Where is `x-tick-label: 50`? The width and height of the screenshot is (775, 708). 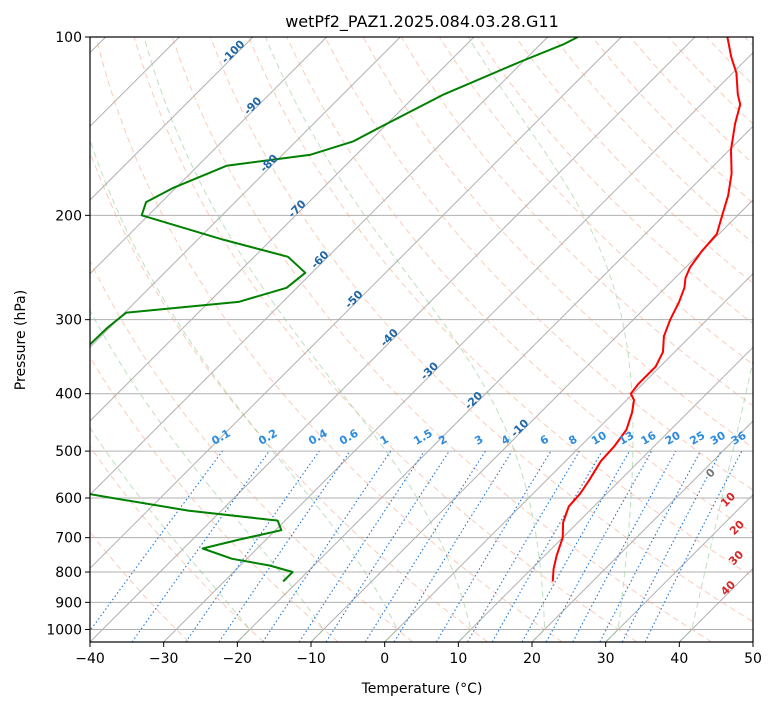 x-tick-label: 50 is located at coordinates (753, 659).